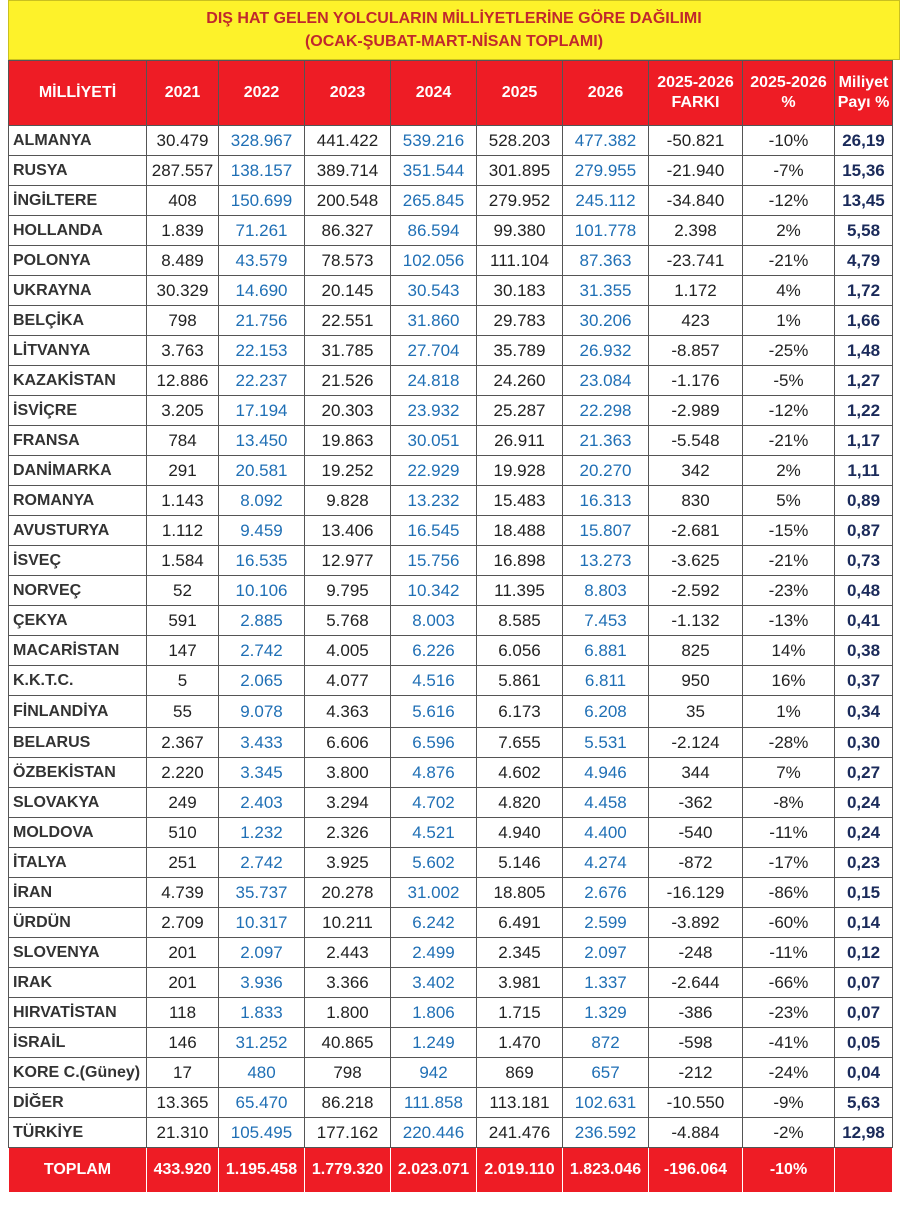 Image resolution: width=900 pixels, height=1217 pixels. Describe the element at coordinates (863, 742) in the screenshot. I see `cell-share: 0,30` at that location.